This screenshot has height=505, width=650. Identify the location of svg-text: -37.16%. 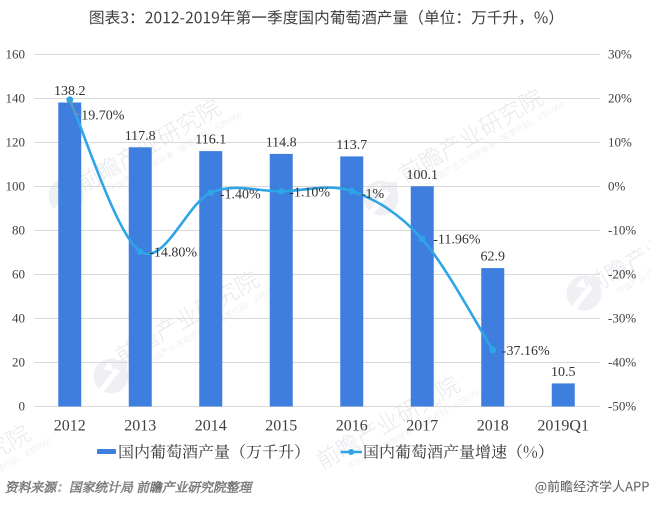
(526, 351).